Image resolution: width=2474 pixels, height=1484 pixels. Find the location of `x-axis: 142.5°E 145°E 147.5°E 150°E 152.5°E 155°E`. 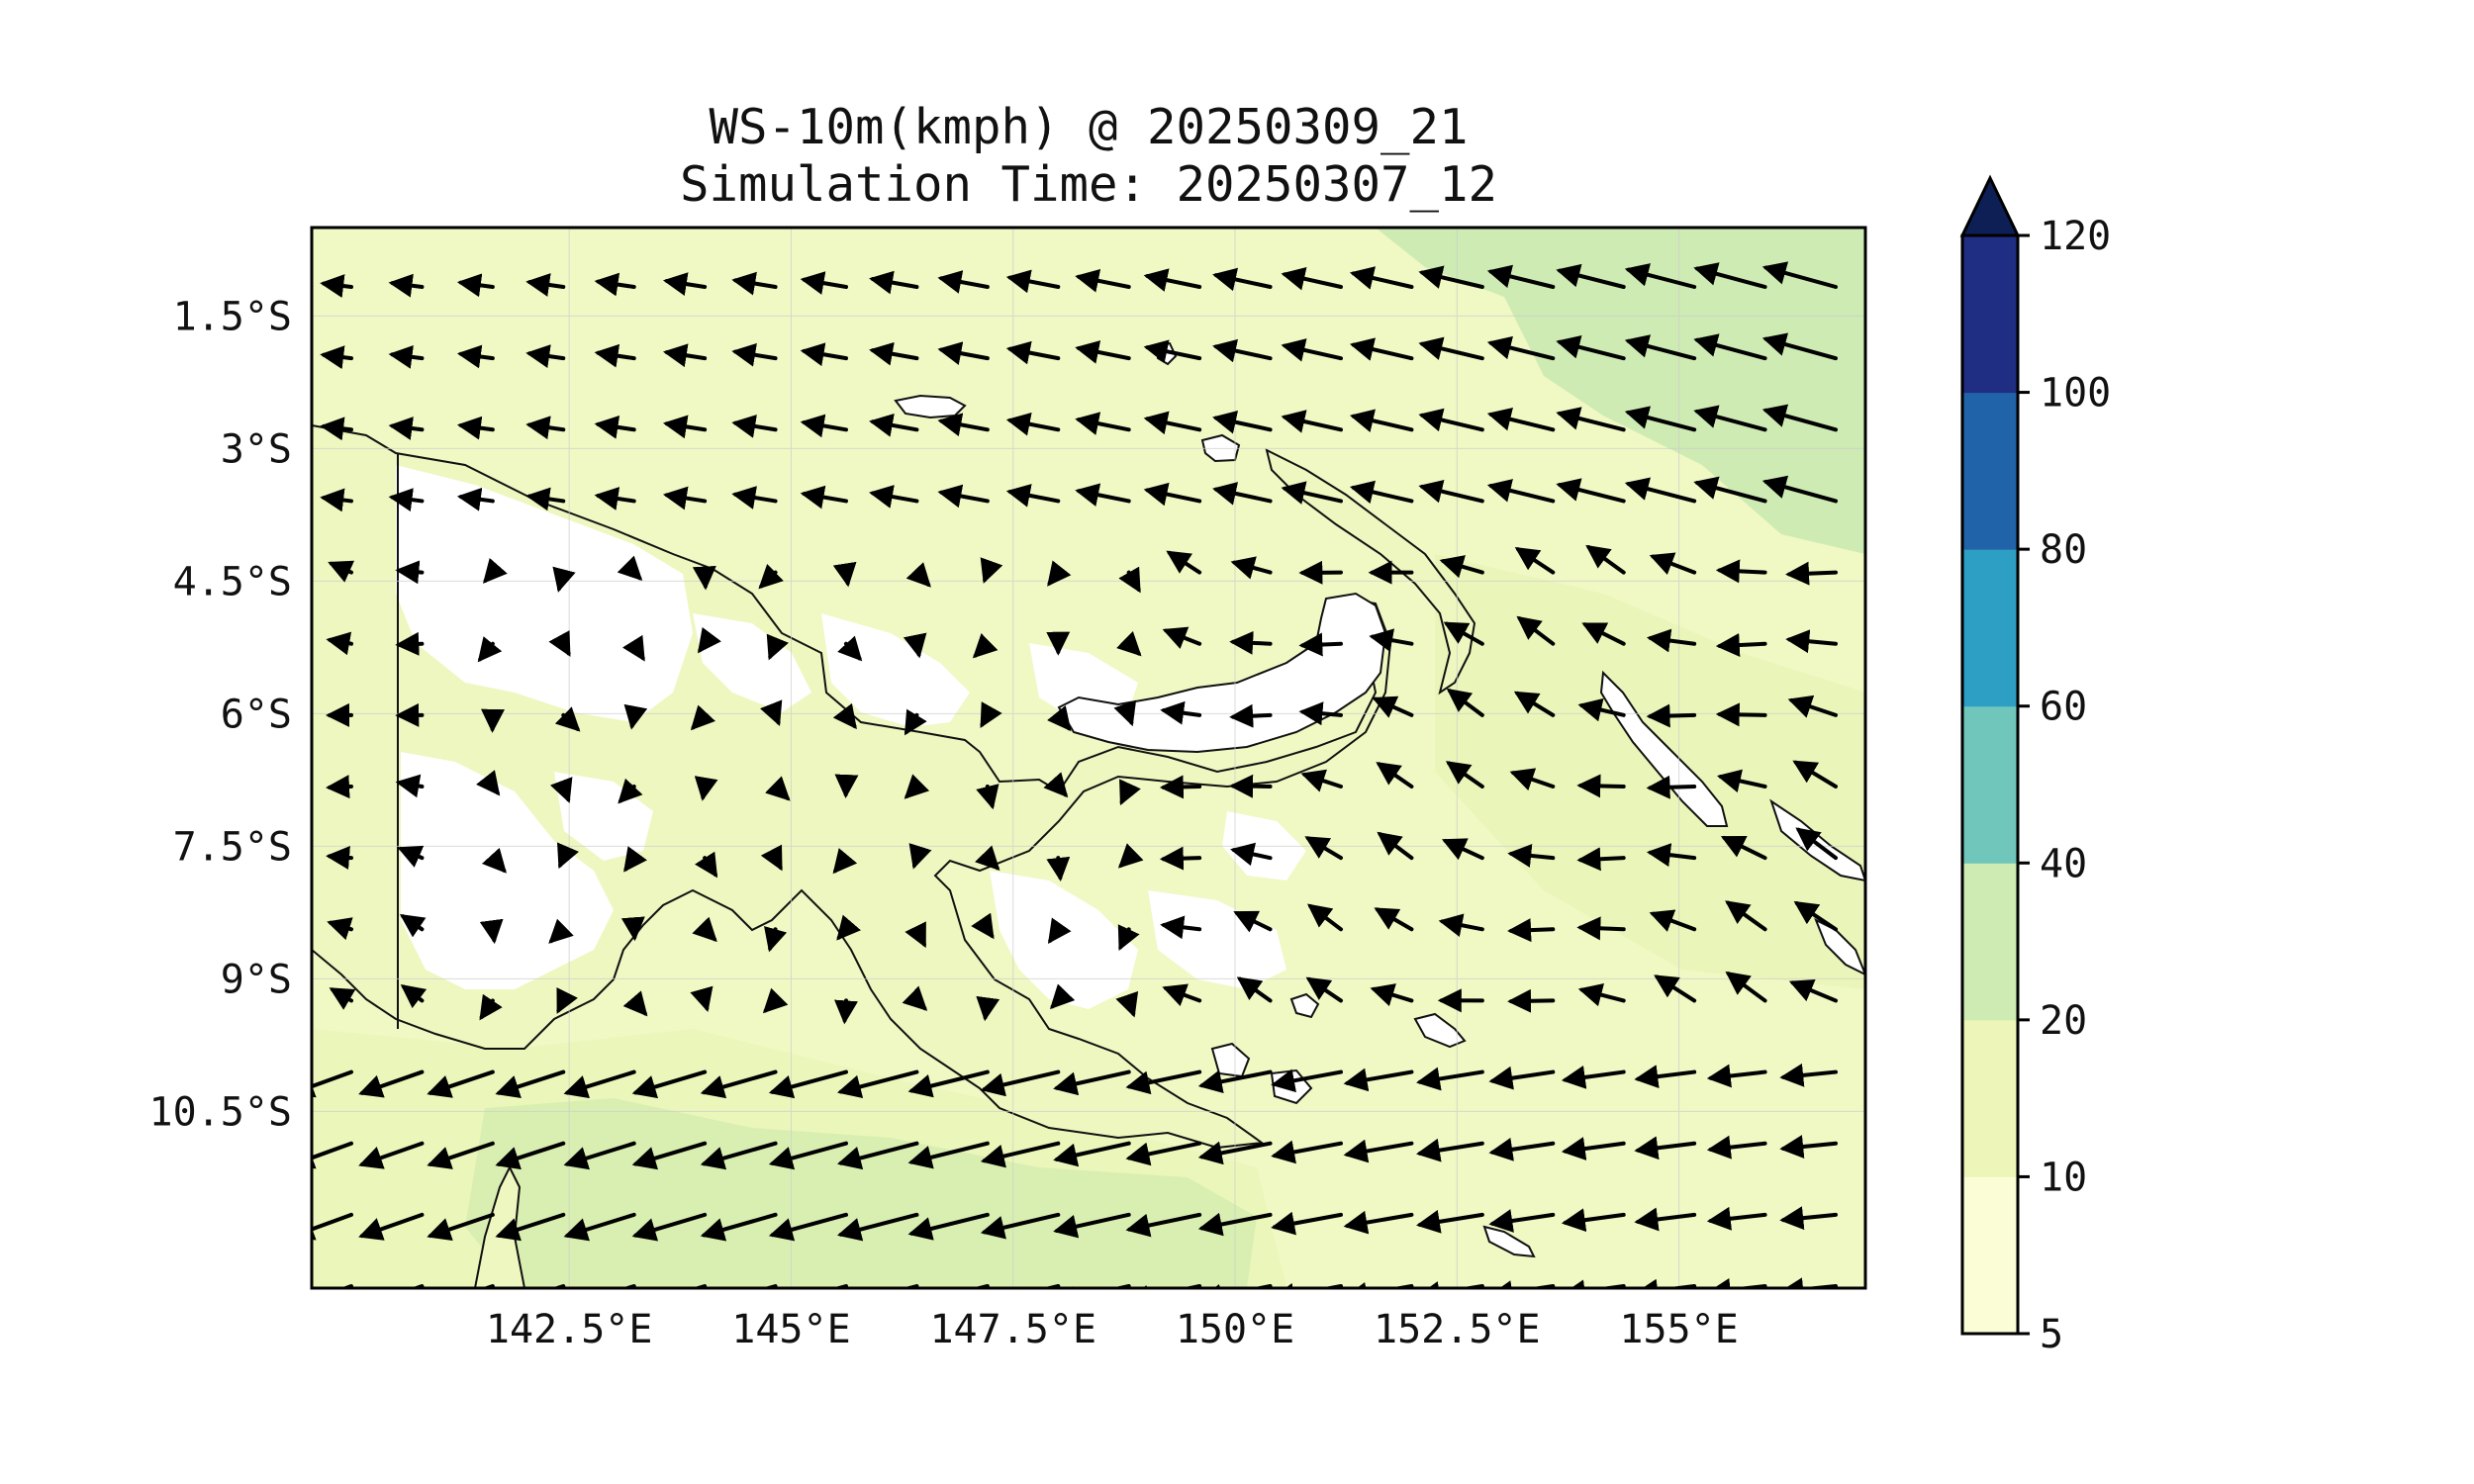

x-axis: 142.5°E 145°E 147.5°E 150°E 152.5°E 155°E is located at coordinates (1113, 1329).